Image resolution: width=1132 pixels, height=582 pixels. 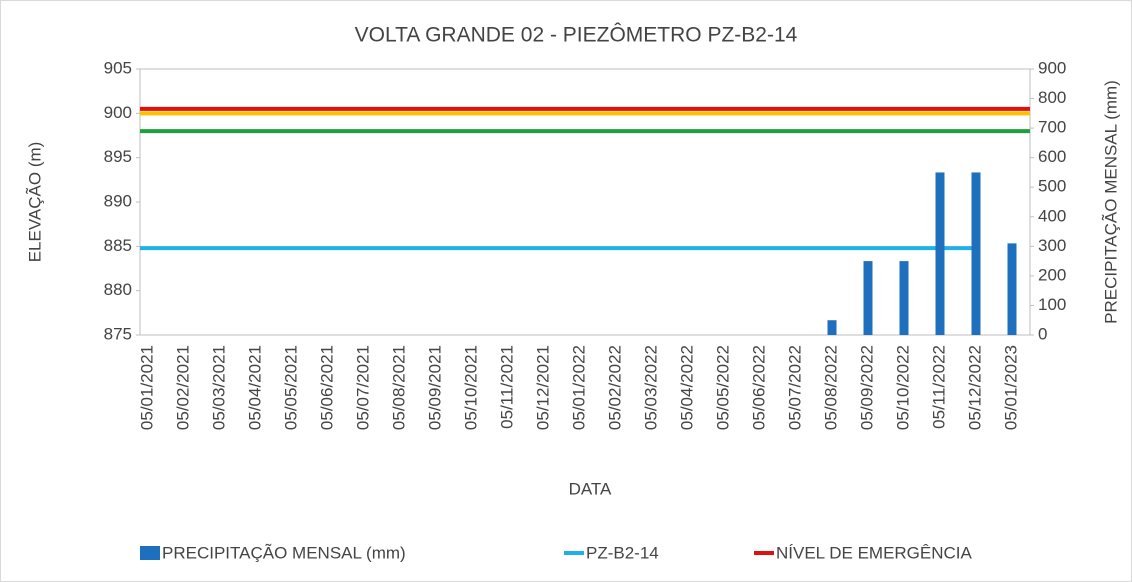 I want to click on x-tick-label: 05/06/2022, so click(x=758, y=387).